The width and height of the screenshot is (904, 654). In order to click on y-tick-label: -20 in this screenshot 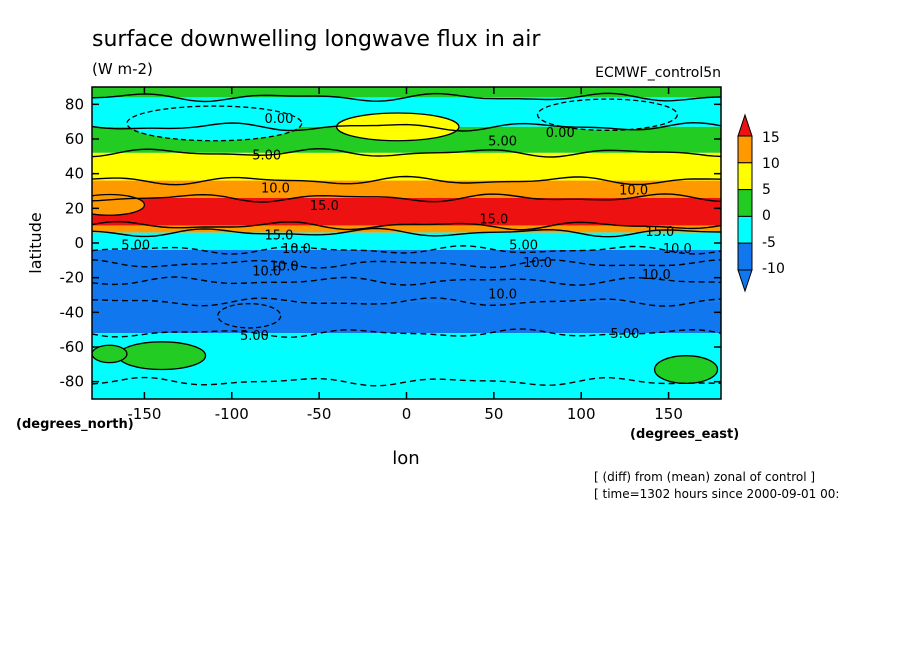, I will do `click(72, 278)`.